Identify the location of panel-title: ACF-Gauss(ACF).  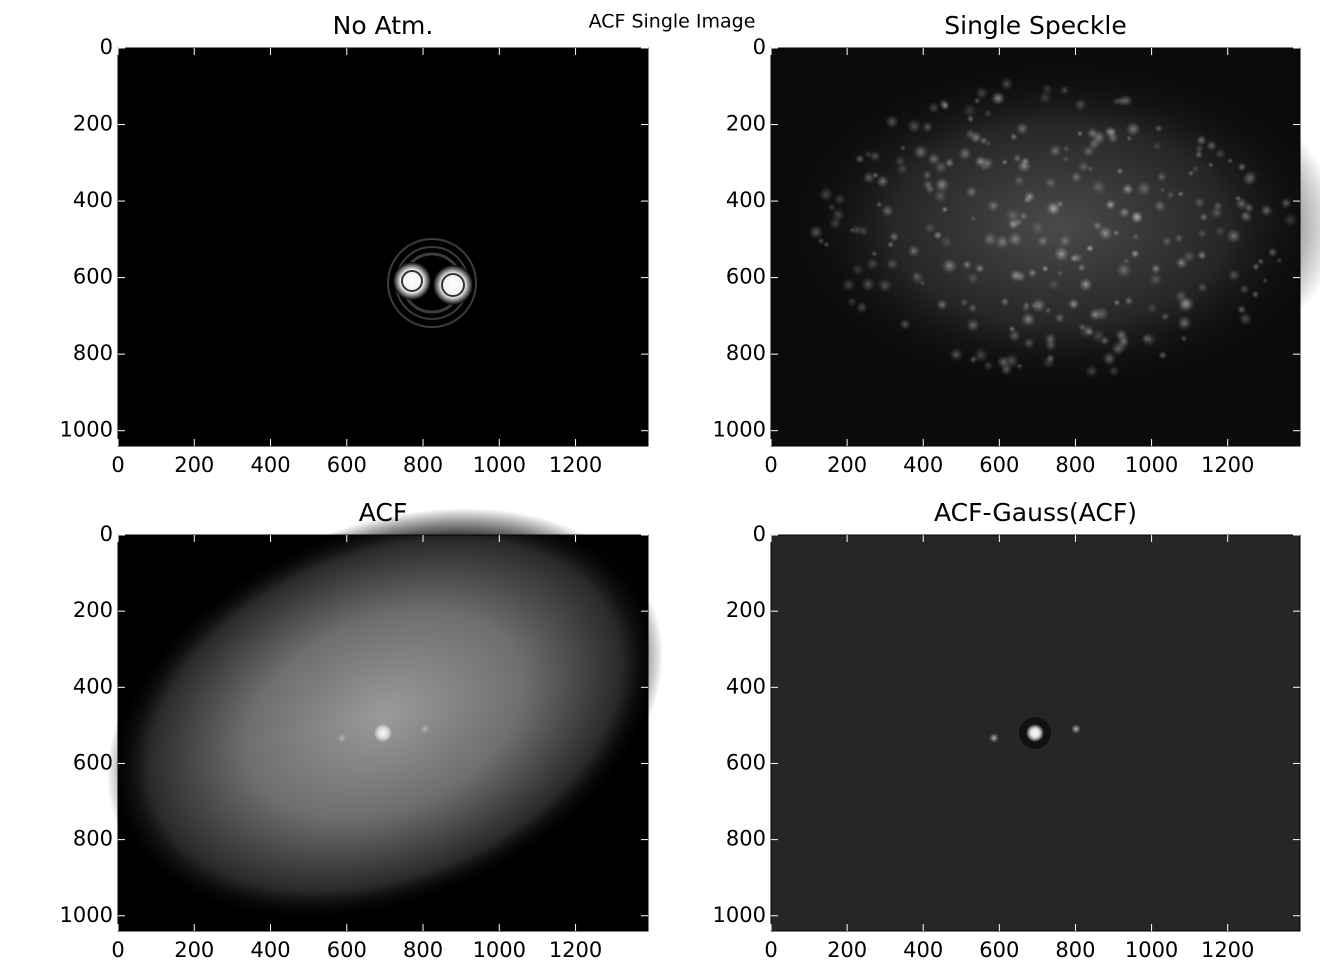
(1035, 512).